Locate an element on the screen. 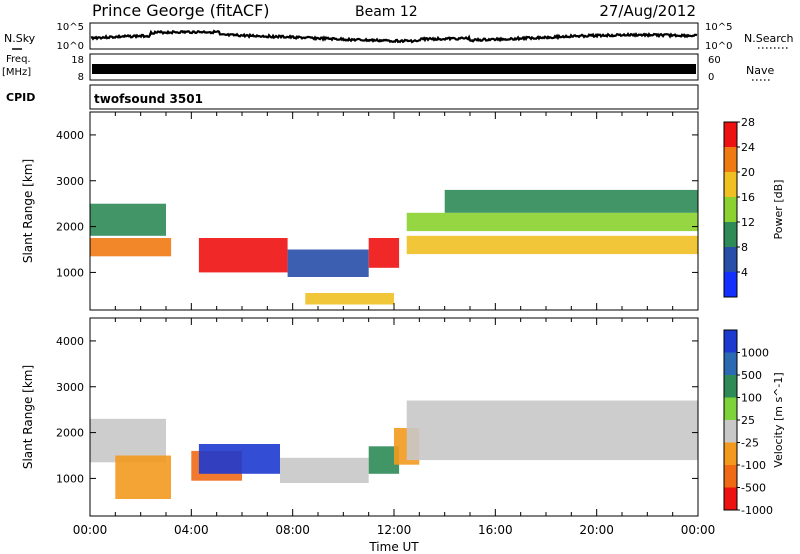  power-colorbar-label-0: 4 is located at coordinates (744, 272).